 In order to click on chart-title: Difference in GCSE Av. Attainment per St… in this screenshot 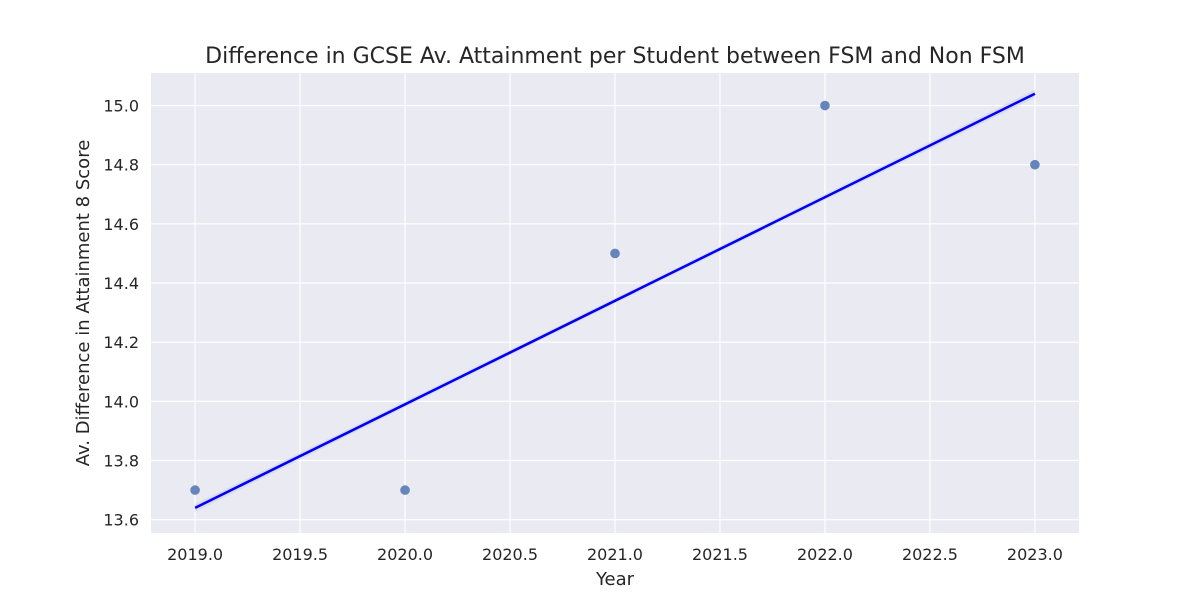, I will do `click(615, 56)`.